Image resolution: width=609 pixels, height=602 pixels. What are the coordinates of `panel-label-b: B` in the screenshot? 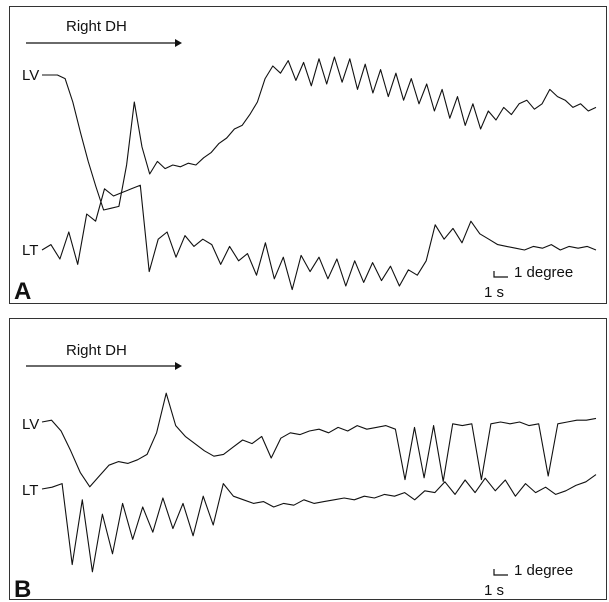 It's located at (22, 588).